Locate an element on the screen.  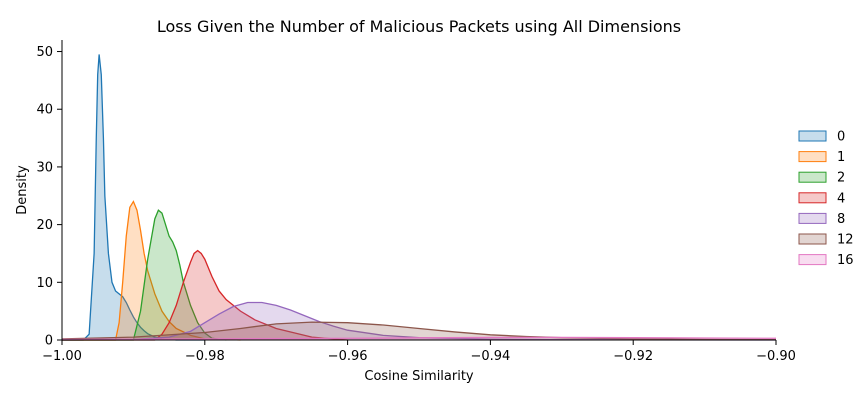
legend-label-2: 2 is located at coordinates (841, 178).